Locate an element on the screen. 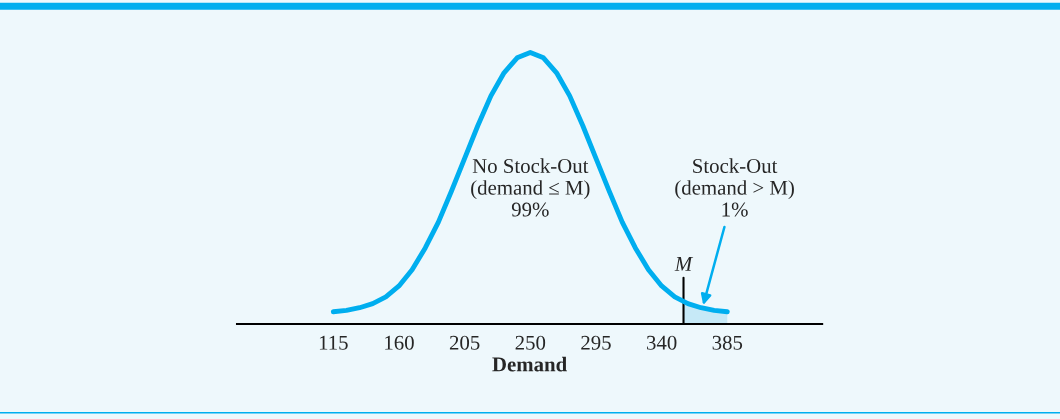 This screenshot has height=419, width=1060. x-tick-label: 250 is located at coordinates (530, 342).